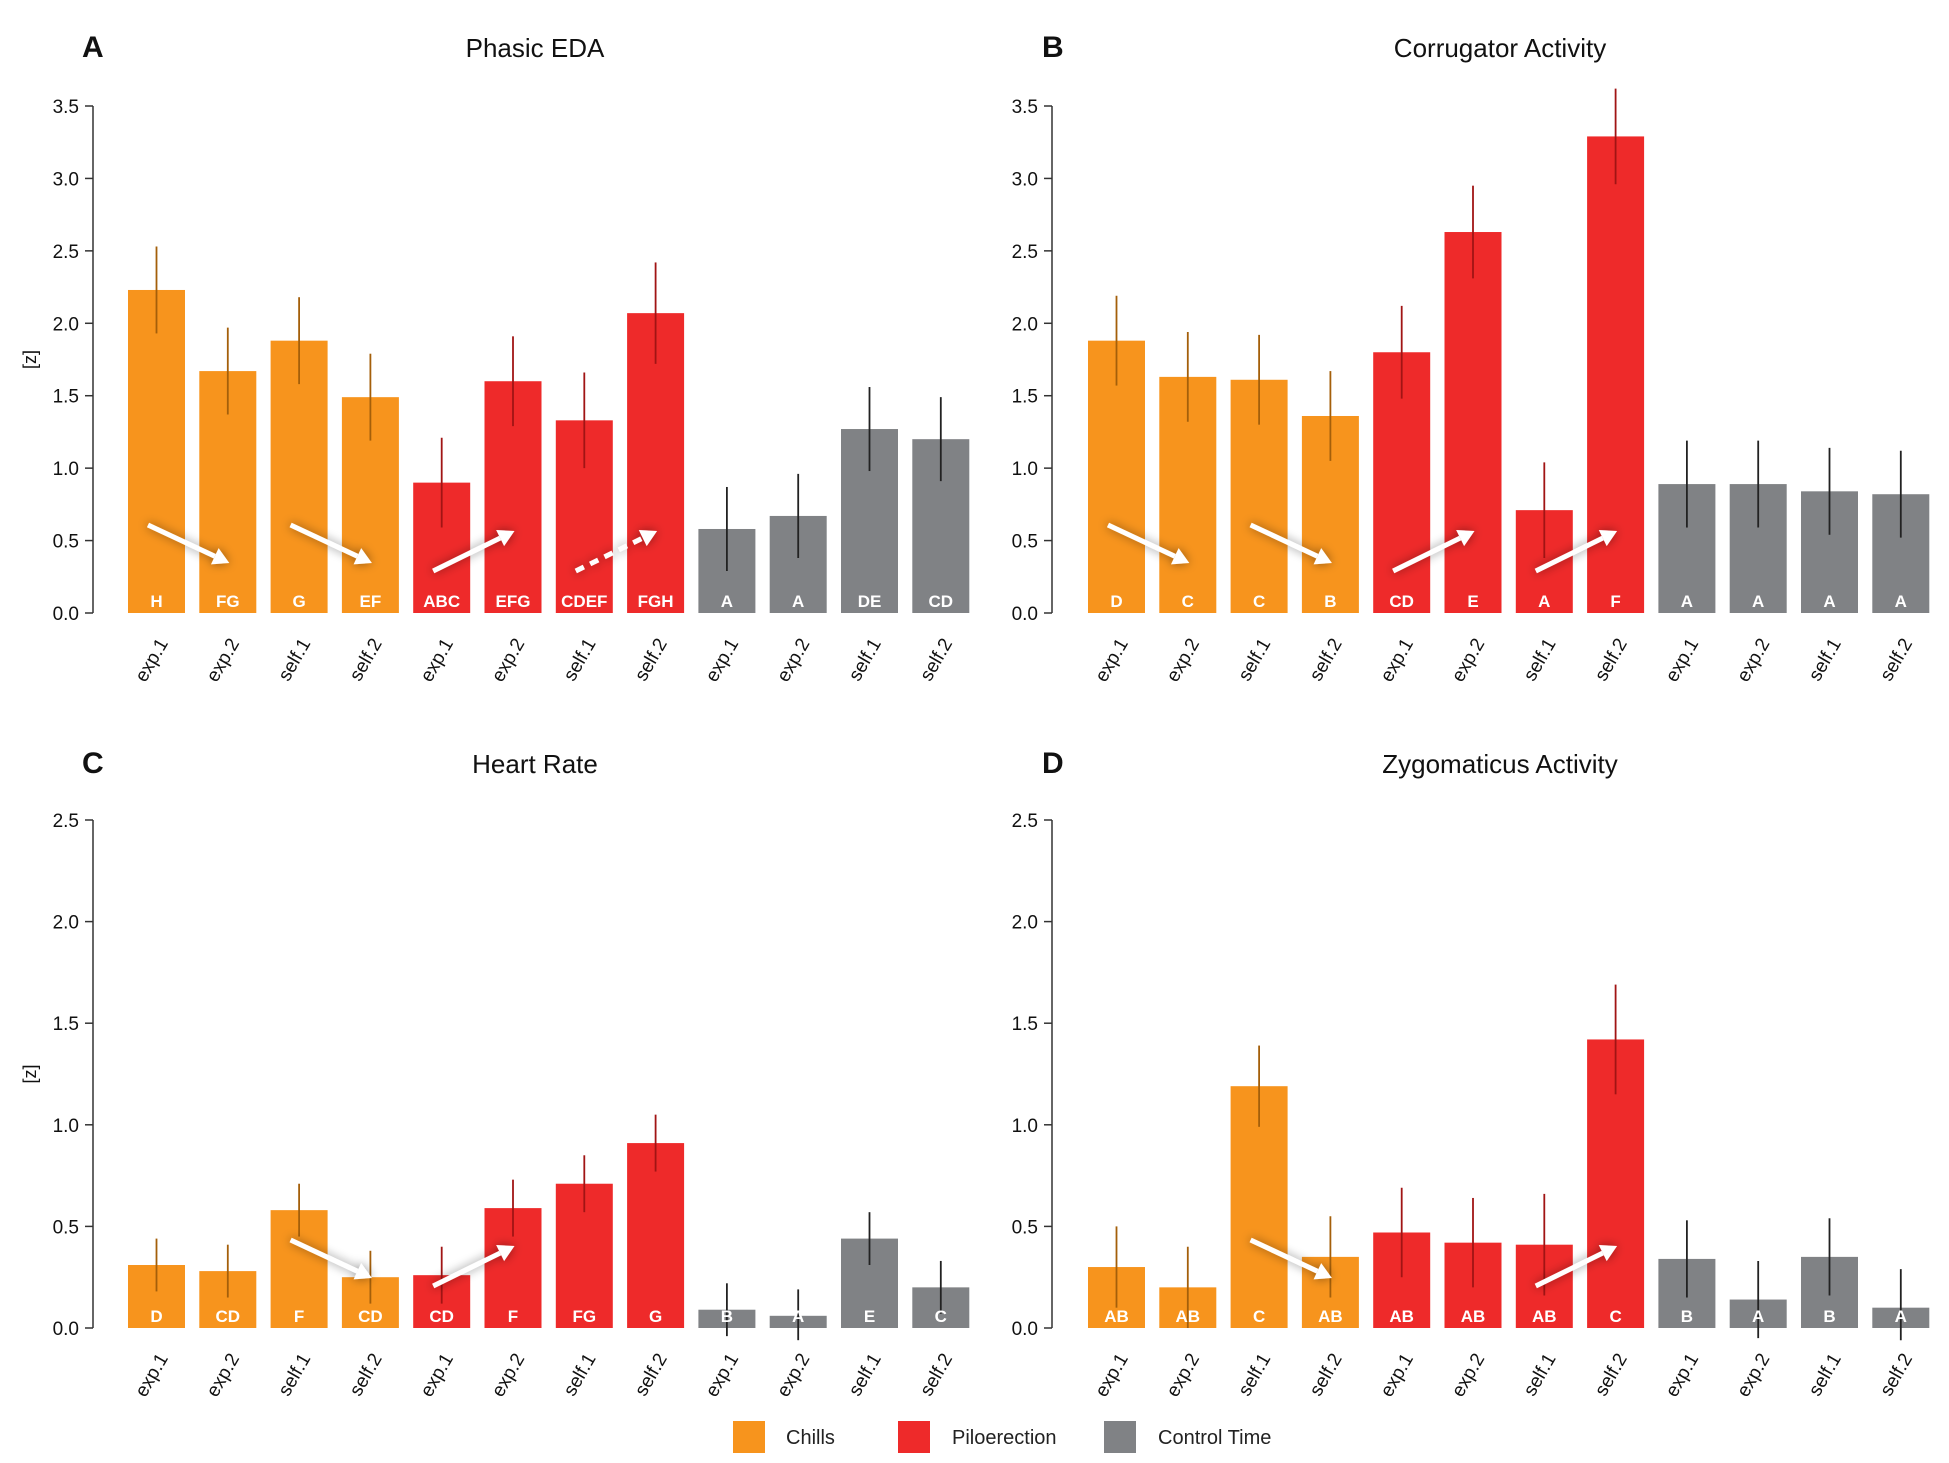  Describe the element at coordinates (584, 601) in the screenshot. I see `significance-letter: CDEF` at that location.